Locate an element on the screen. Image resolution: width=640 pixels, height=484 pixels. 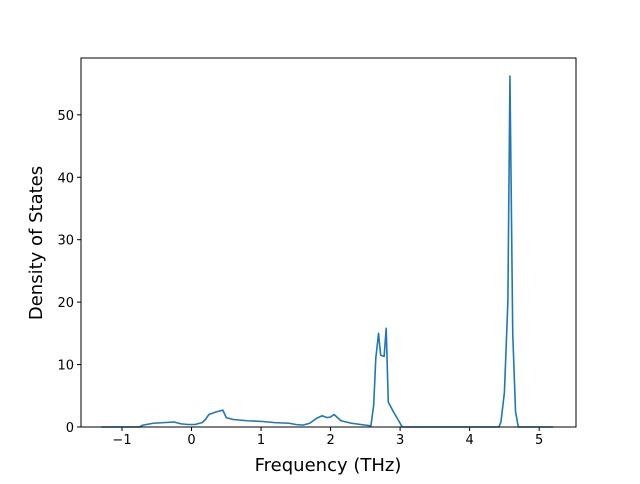
x-tick-label: 4 is located at coordinates (469, 440).